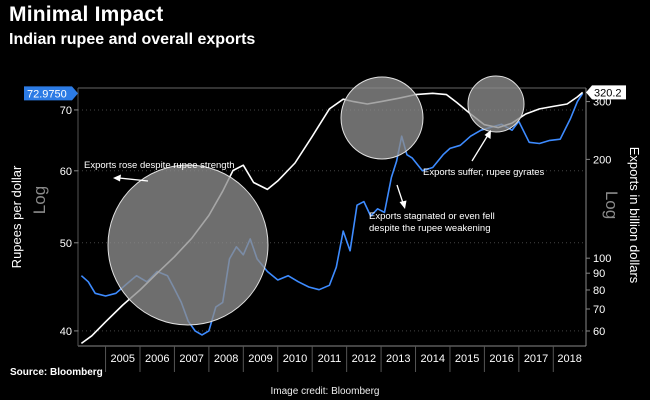 This screenshot has width=650, height=400. I want to click on exports-last-value-badge, so click(606, 92).